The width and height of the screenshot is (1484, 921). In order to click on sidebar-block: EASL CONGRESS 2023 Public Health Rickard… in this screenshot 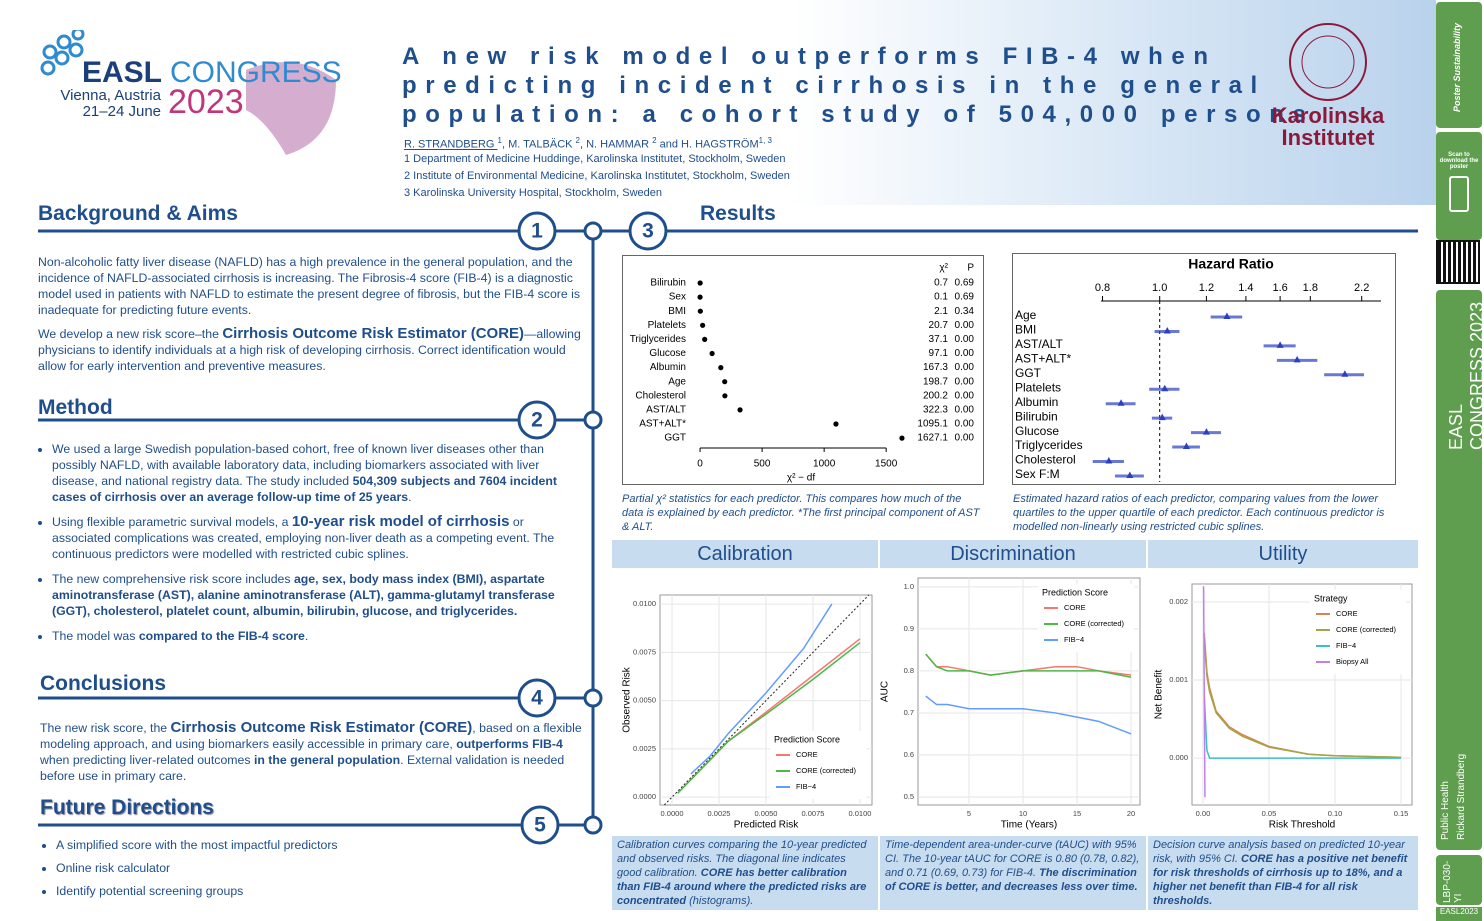, I will do `click(1460, 570)`.